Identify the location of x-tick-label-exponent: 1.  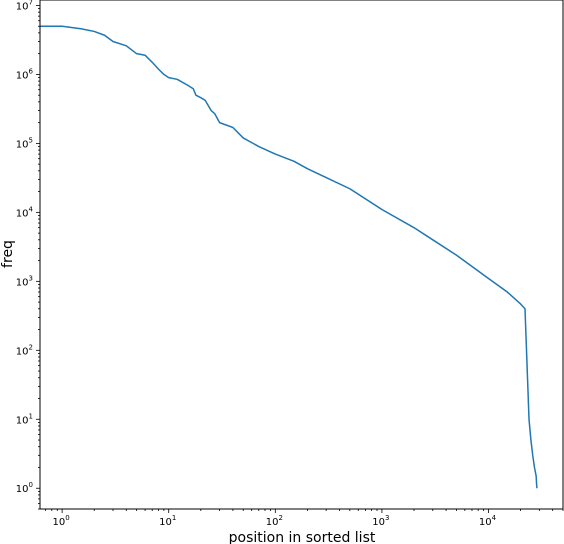
(174, 518).